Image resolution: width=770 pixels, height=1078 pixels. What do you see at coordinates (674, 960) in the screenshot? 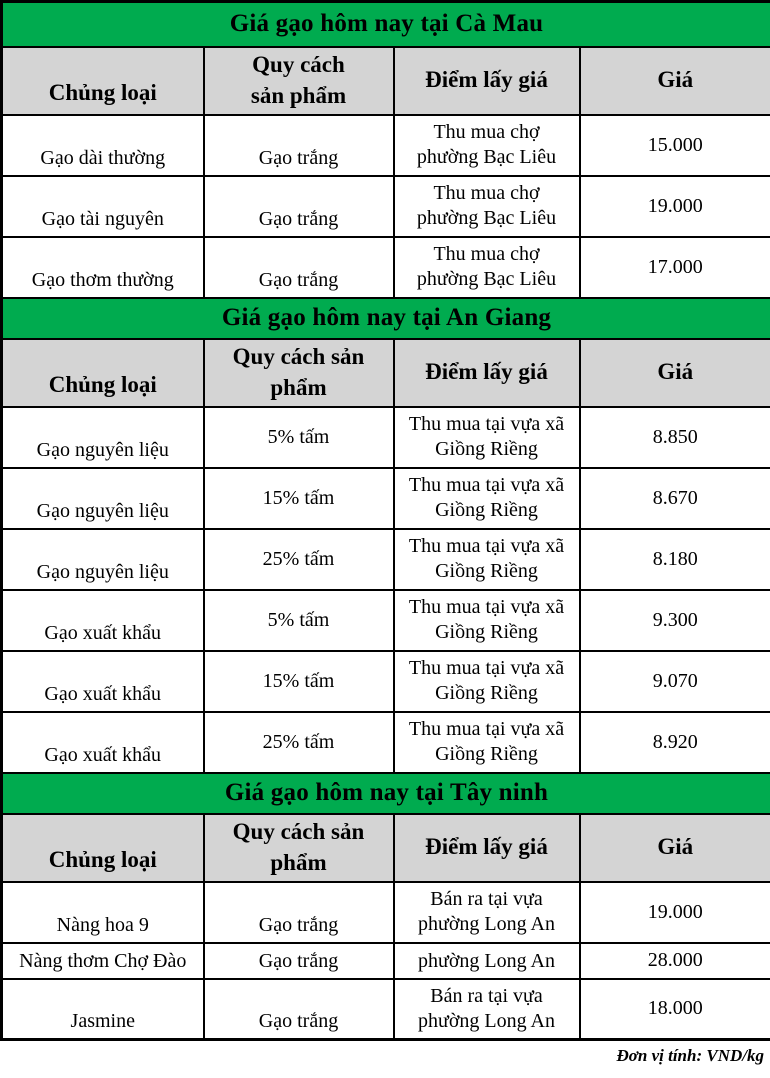
I see `cell-gia: 28.000` at bounding box center [674, 960].